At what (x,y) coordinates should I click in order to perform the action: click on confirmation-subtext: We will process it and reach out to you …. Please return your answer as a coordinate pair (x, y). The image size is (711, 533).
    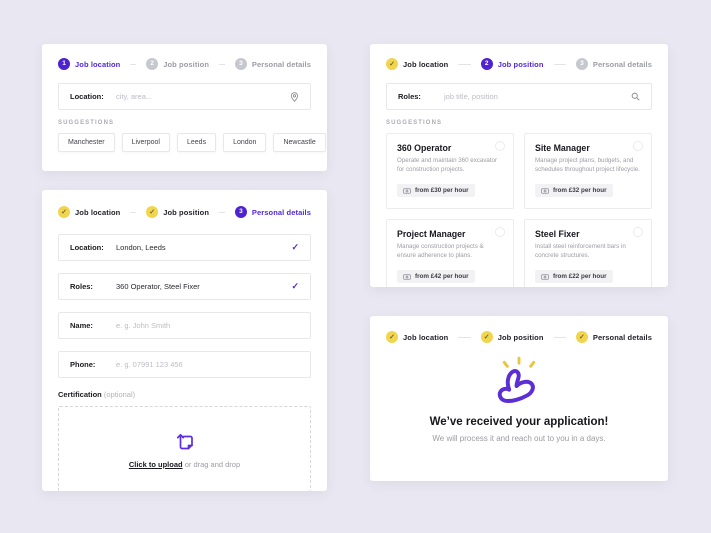
    Looking at the image, I should click on (519, 438).